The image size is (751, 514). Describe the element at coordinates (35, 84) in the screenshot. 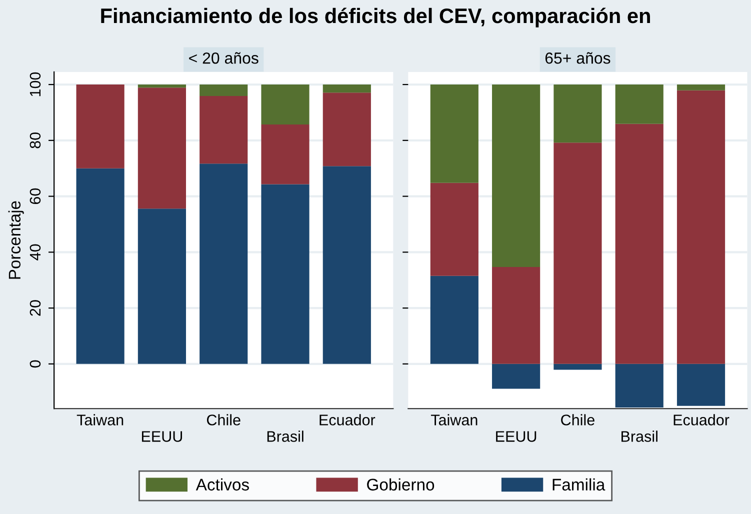

I see `y-tick-label: 100` at that location.